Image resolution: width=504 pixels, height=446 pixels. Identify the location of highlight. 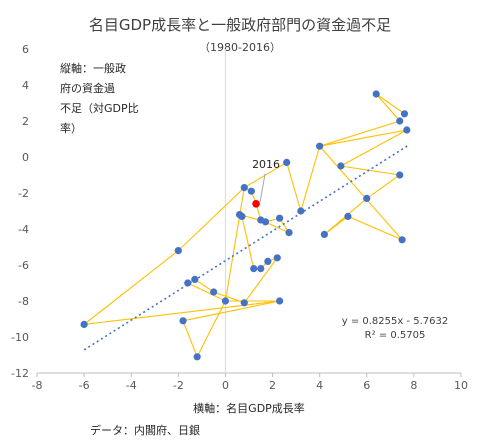
(259, 190).